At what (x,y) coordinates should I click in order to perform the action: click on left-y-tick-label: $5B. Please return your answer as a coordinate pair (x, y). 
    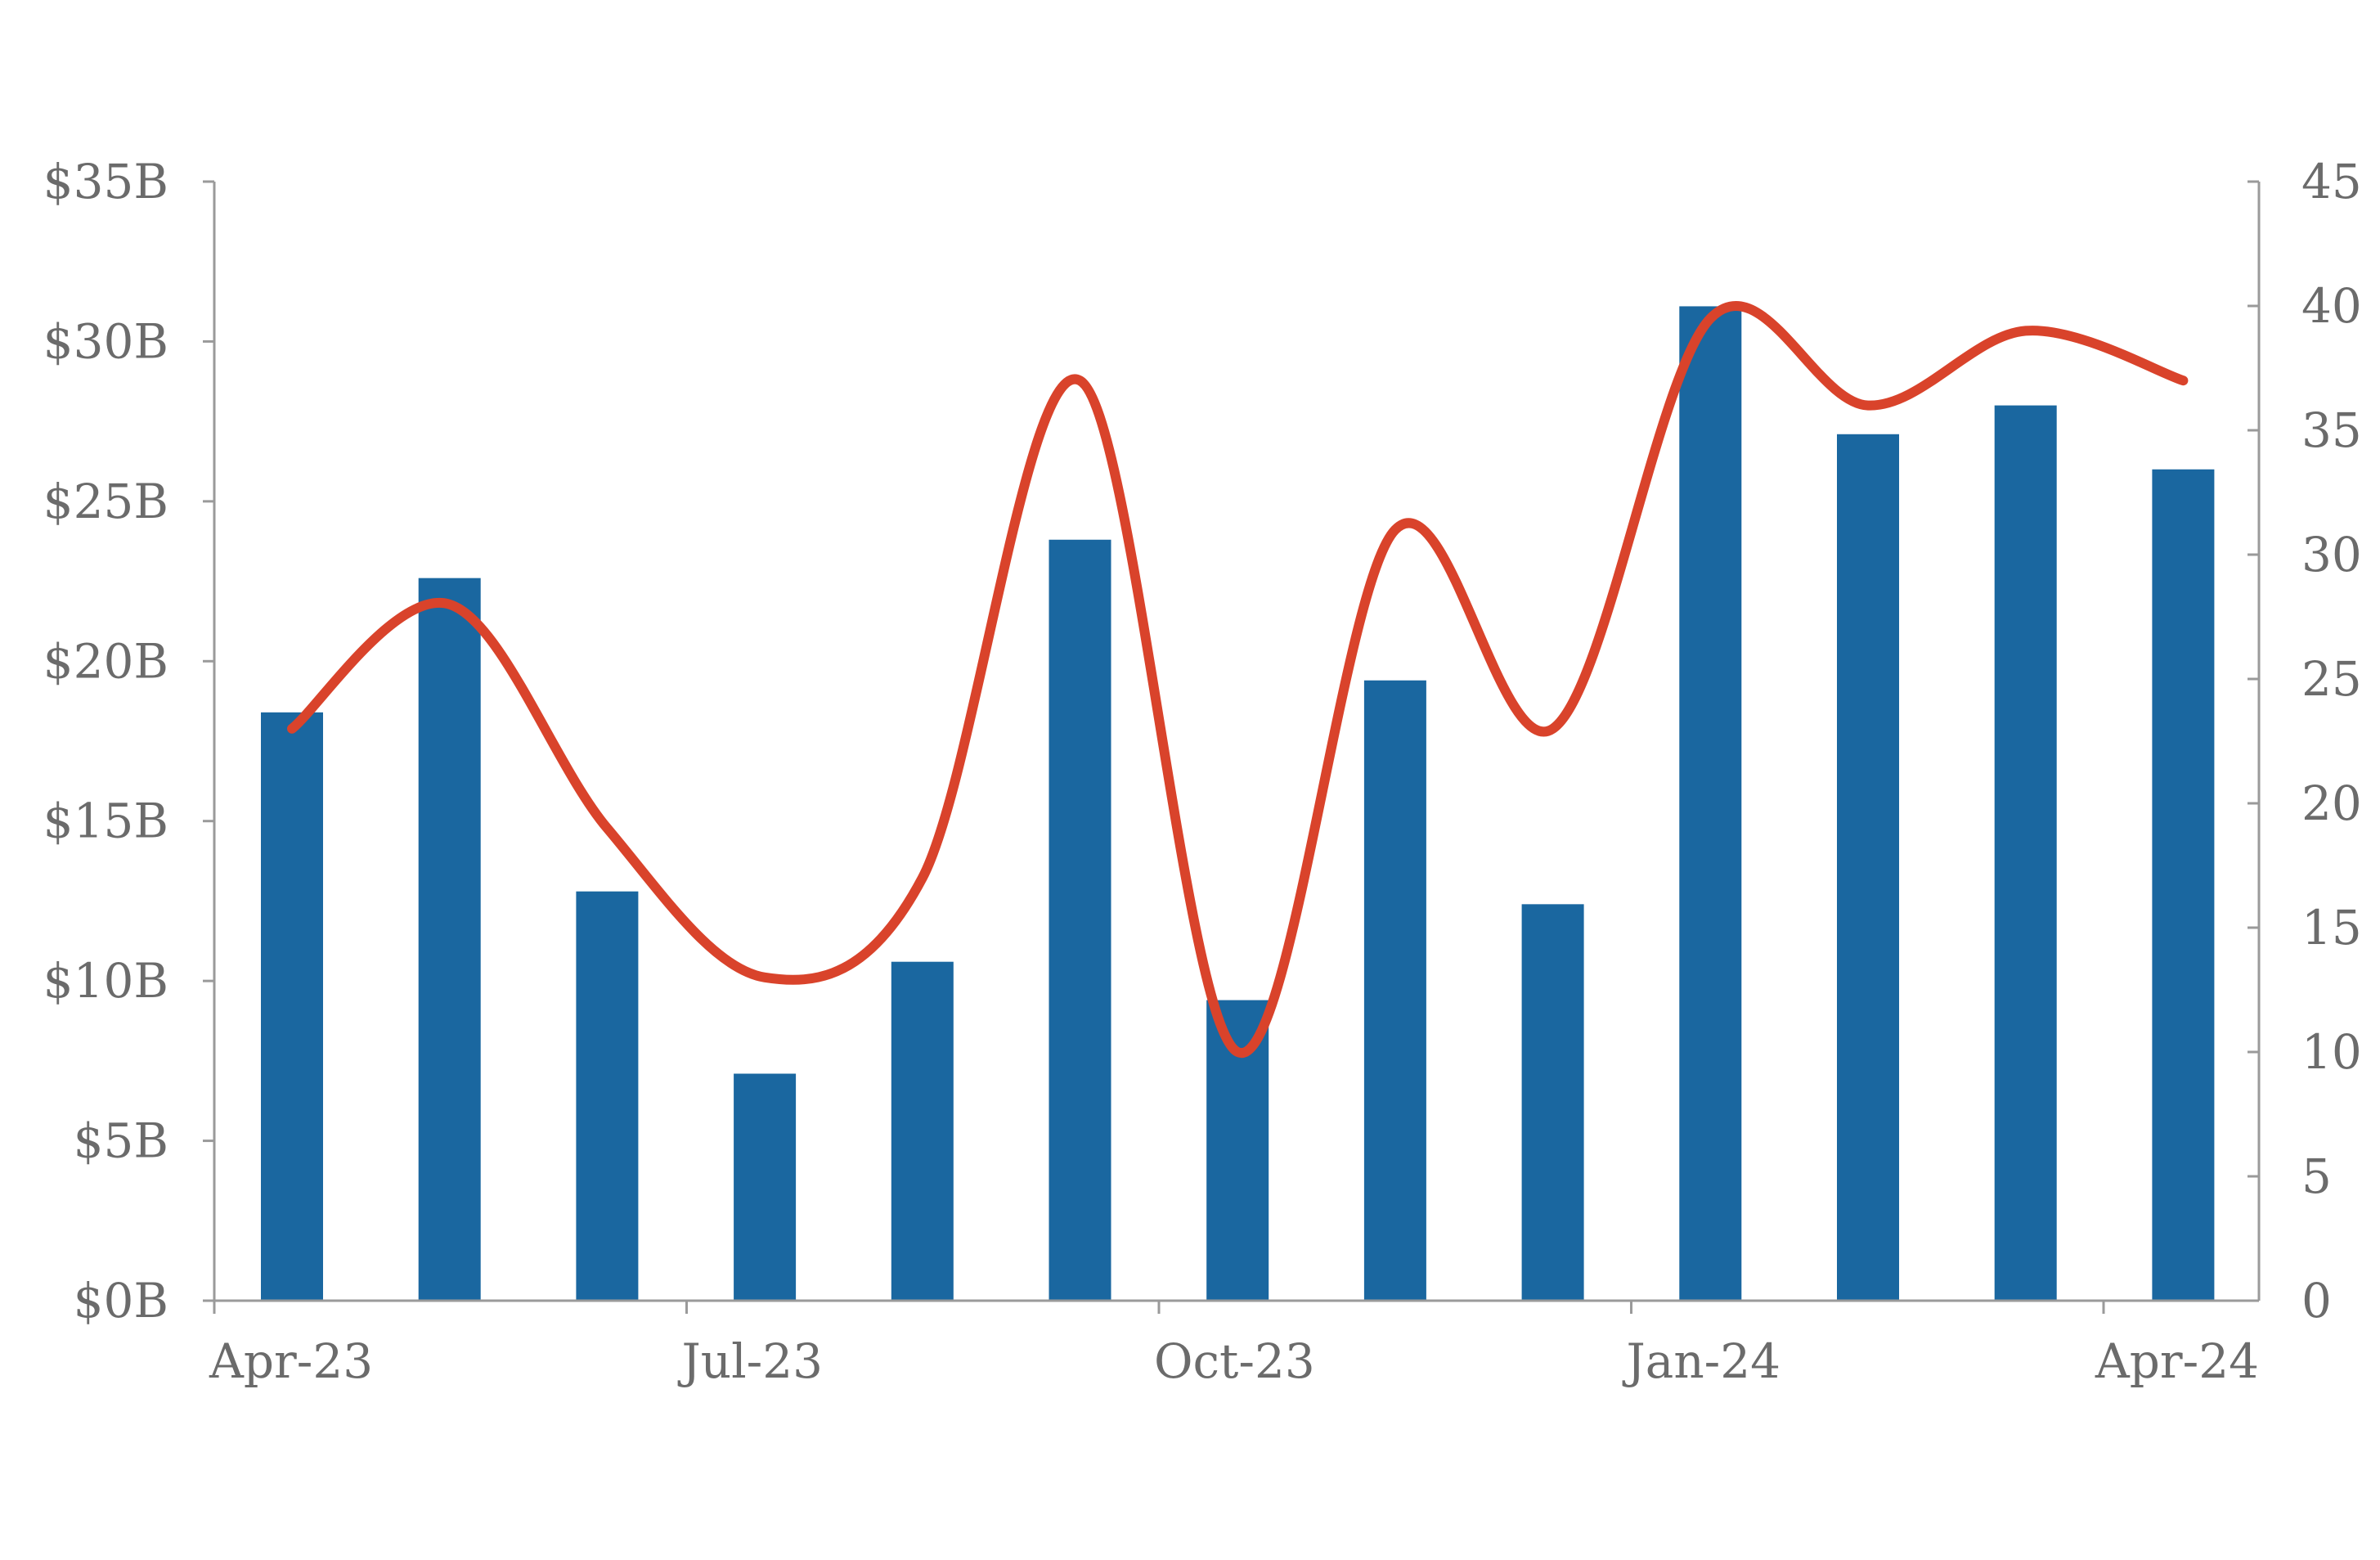
    Looking at the image, I should click on (121, 1141).